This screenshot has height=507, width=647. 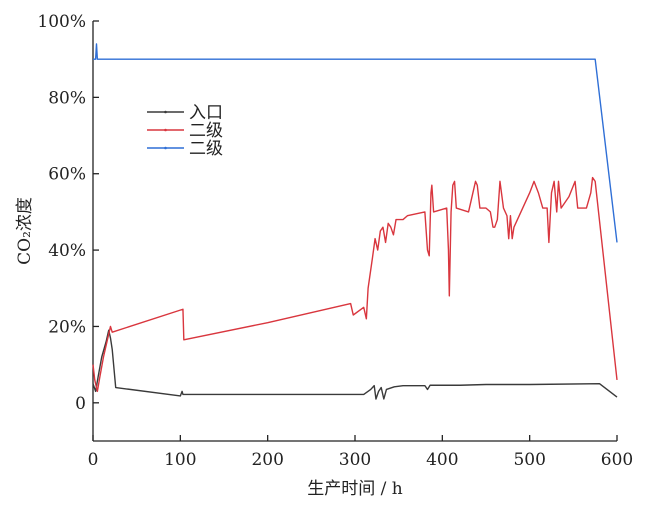 What do you see at coordinates (206, 131) in the screenshot?
I see `legend-label-2: 二级` at bounding box center [206, 131].